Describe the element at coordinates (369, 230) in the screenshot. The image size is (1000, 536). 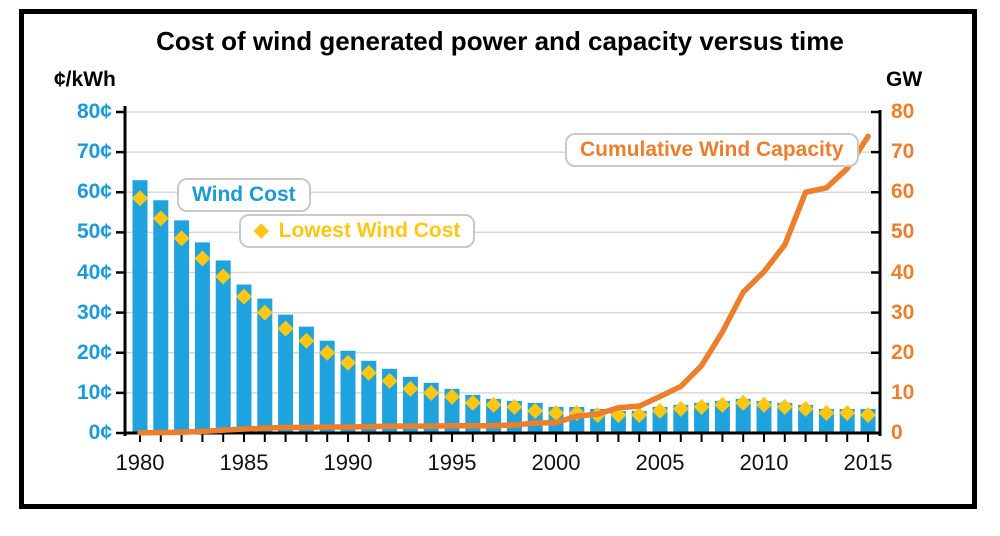
I see `legend-lowest-wind-cost-label: Lowest Wind Cost` at that location.